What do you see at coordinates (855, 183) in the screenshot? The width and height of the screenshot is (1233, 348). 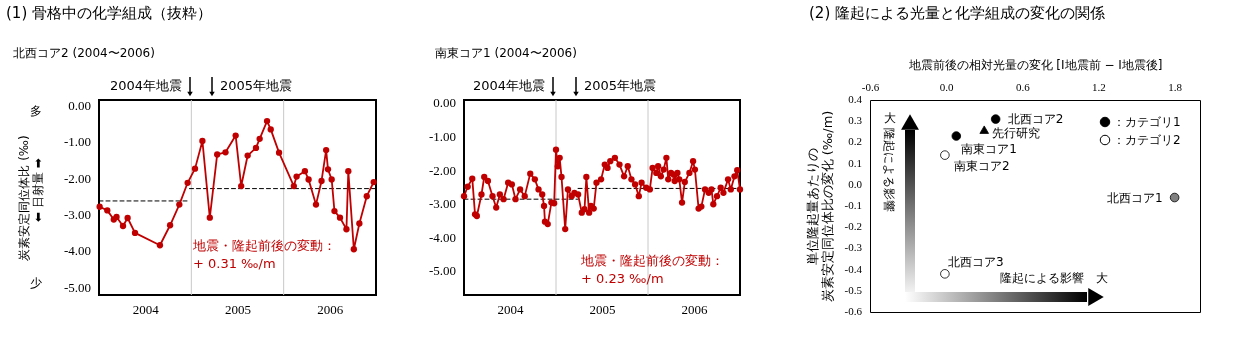 I see `y-tick-label: 0.0` at bounding box center [855, 183].